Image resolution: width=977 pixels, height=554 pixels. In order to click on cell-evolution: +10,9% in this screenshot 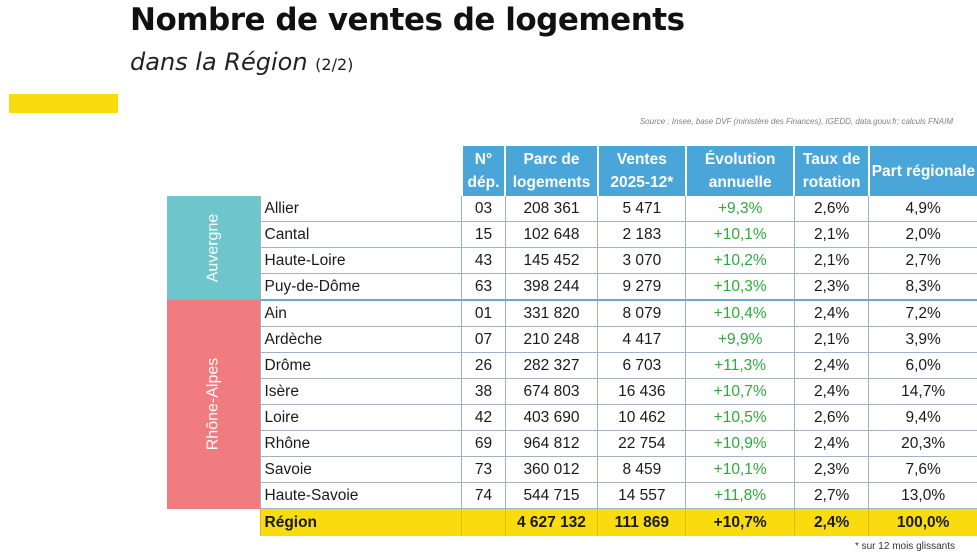, I will do `click(740, 443)`.